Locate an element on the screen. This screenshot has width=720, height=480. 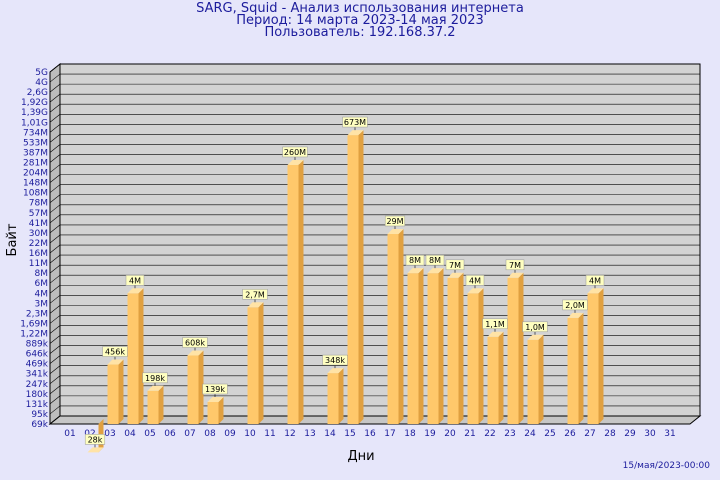
svg-text: 1,0M is located at coordinates (535, 327).